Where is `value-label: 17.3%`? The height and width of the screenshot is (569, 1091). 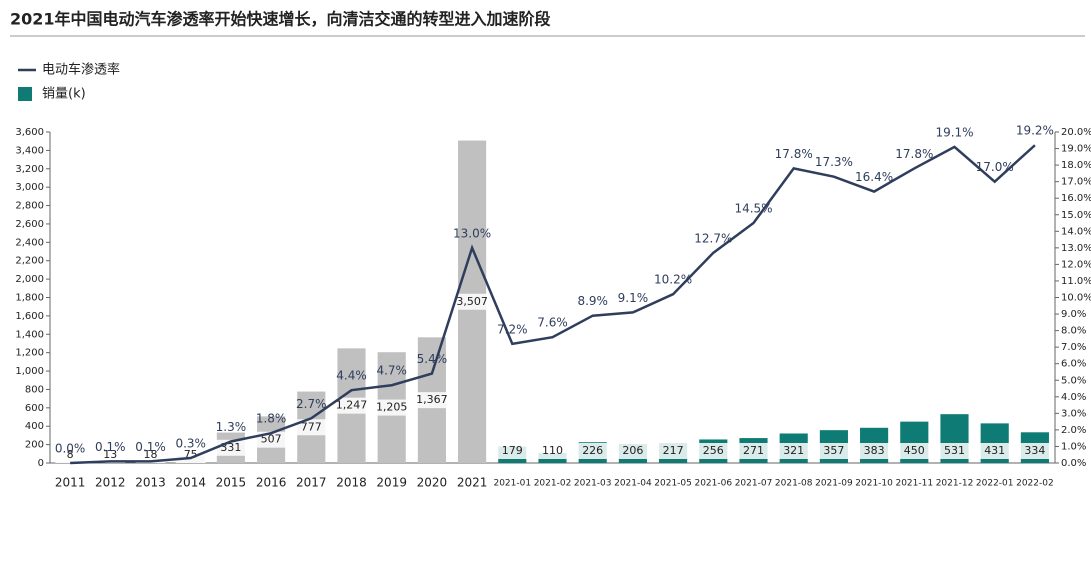 value-label: 17.3% is located at coordinates (834, 162).